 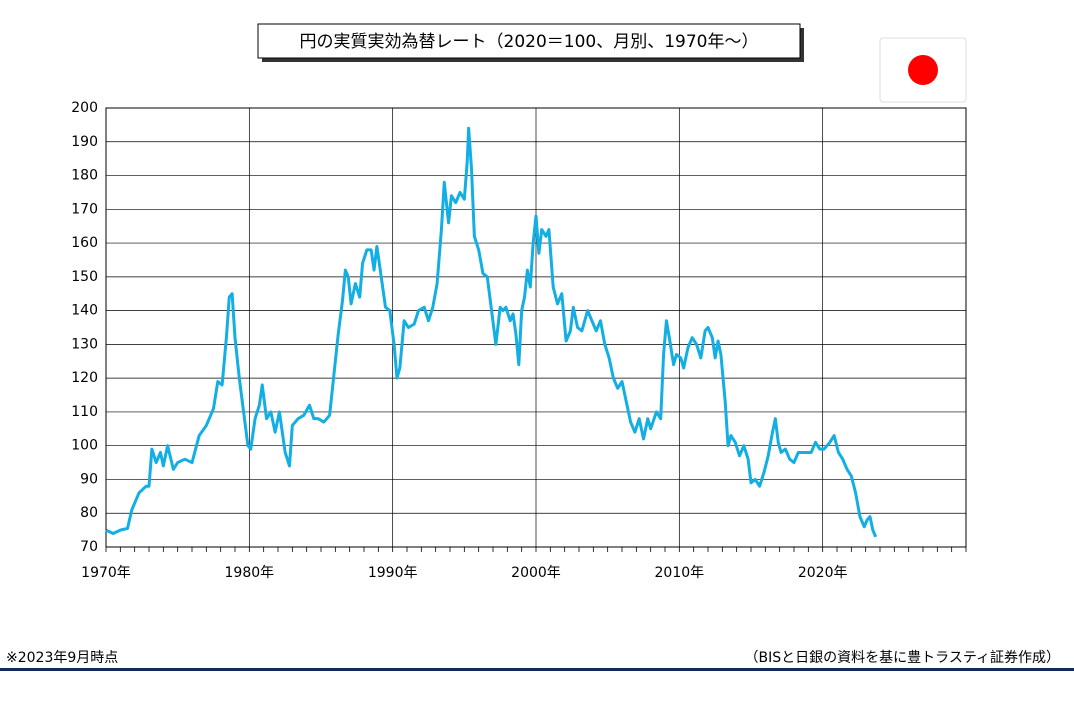 What do you see at coordinates (84, 412) in the screenshot?
I see `y-tick-label: 110` at bounding box center [84, 412].